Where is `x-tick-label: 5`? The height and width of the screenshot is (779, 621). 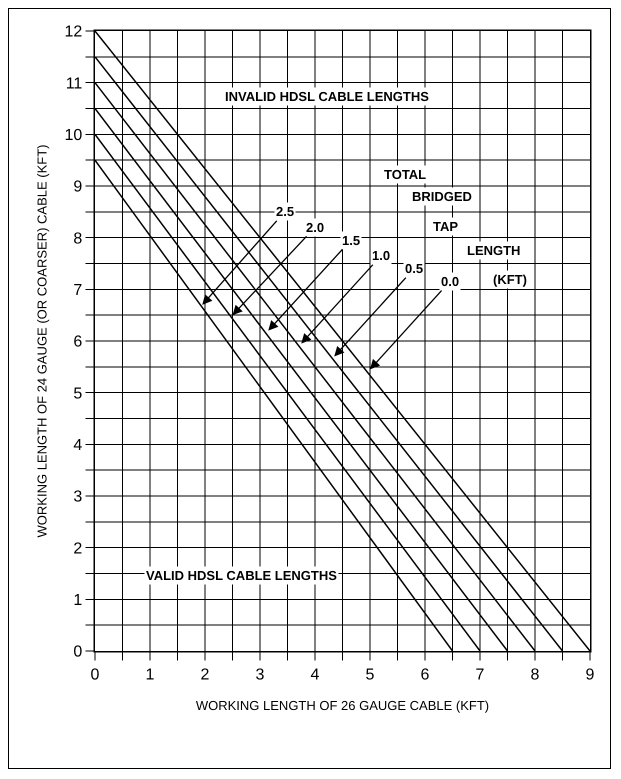 x-tick-label: 5 is located at coordinates (370, 675).